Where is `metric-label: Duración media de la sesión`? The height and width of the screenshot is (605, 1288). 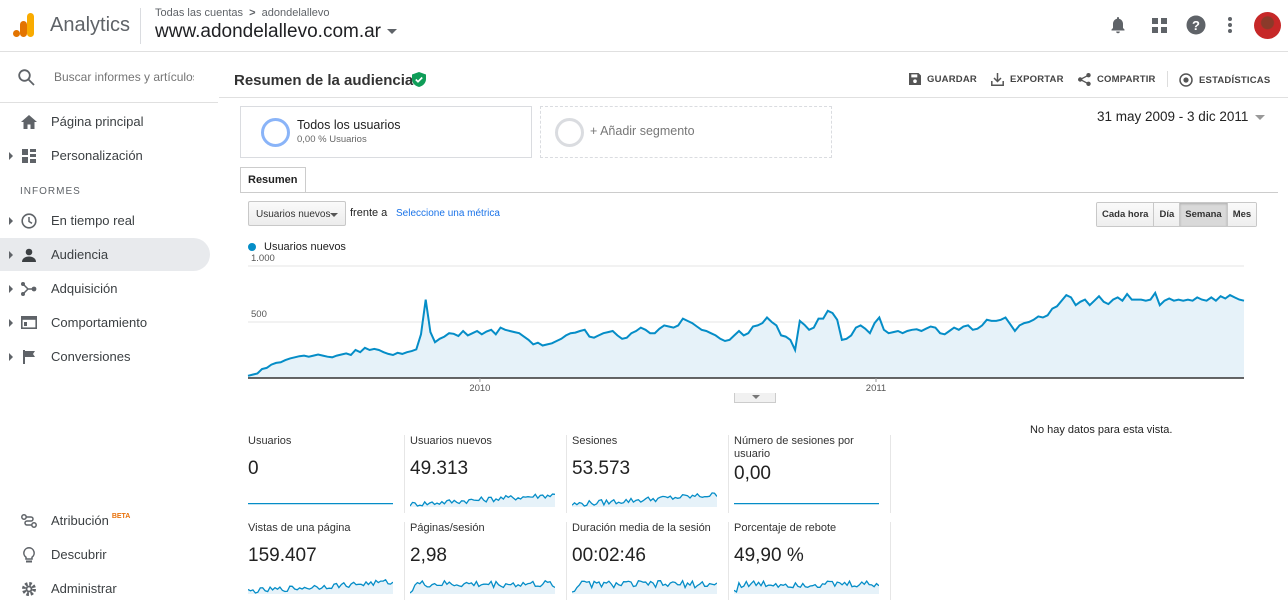 metric-label: Duración media de la sesión is located at coordinates (641, 528).